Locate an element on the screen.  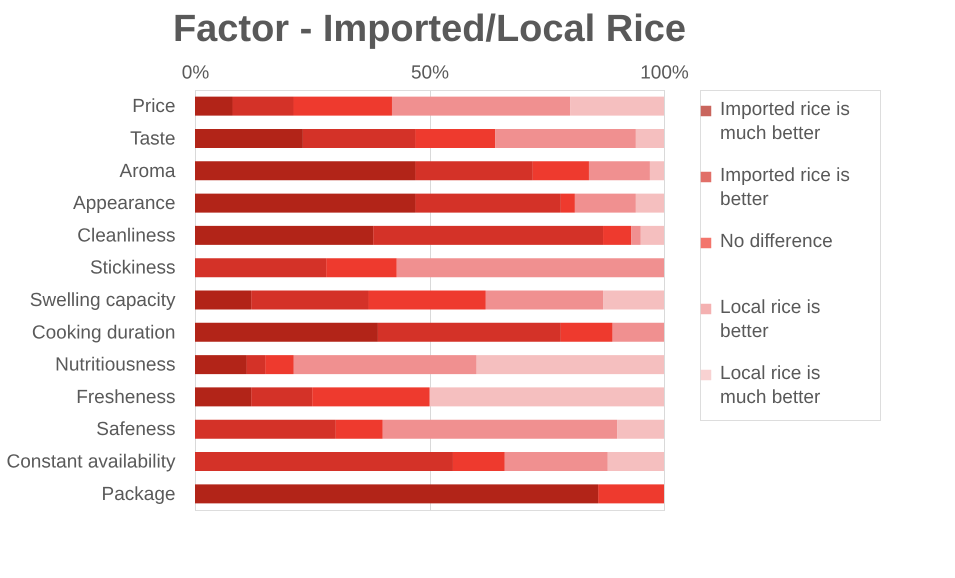
y-tick-label: Appearance is located at coordinates (124, 203).